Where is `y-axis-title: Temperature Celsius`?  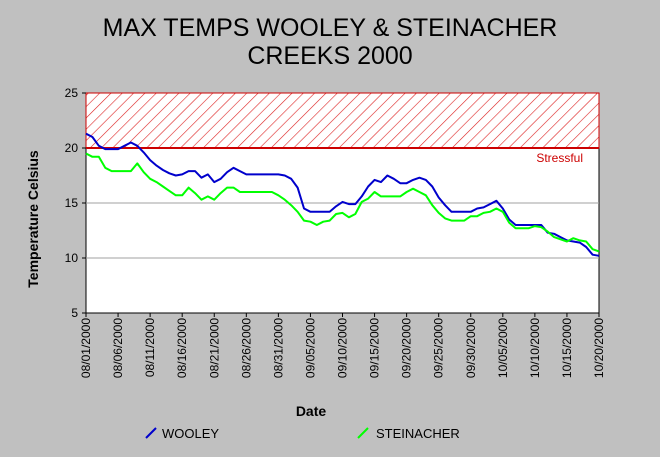
y-axis-title: Temperature Celsius is located at coordinates (33, 219).